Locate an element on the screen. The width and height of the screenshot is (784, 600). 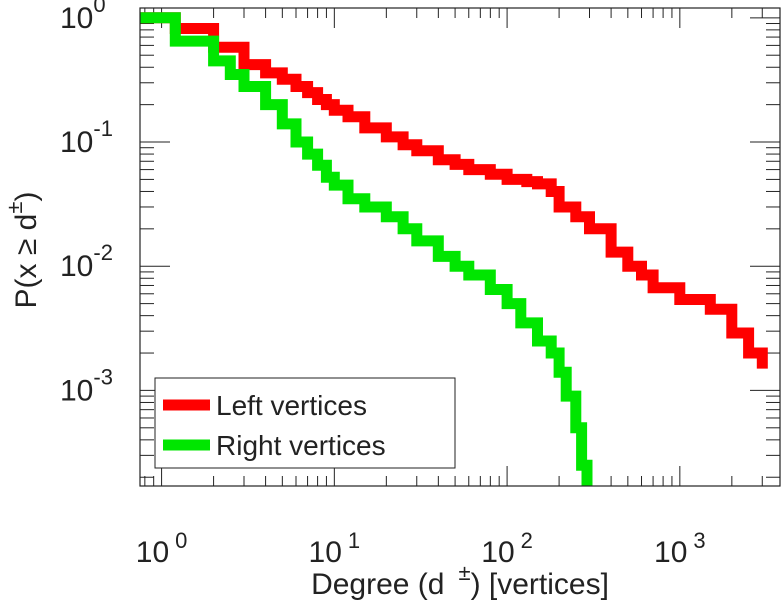
x-tick-label: 10 2 is located at coordinates (507, 548).